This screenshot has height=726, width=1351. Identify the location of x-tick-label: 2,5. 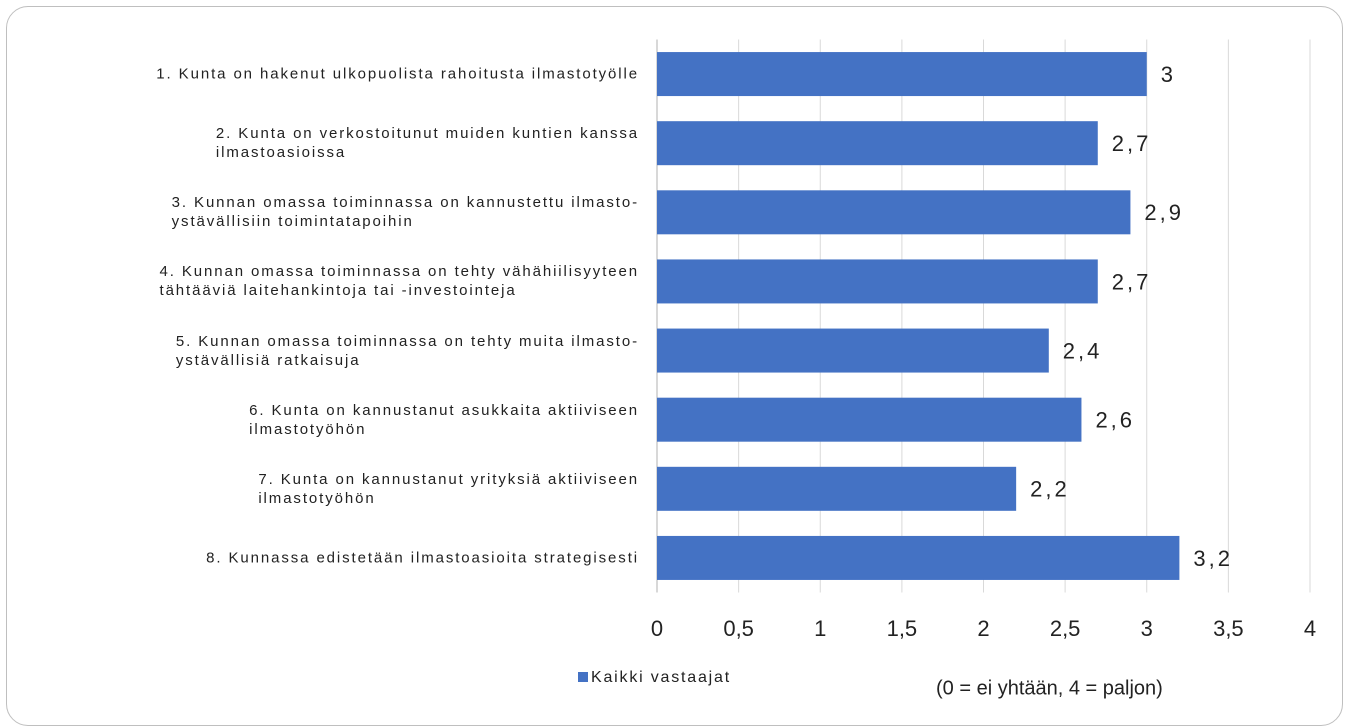
(1065, 628).